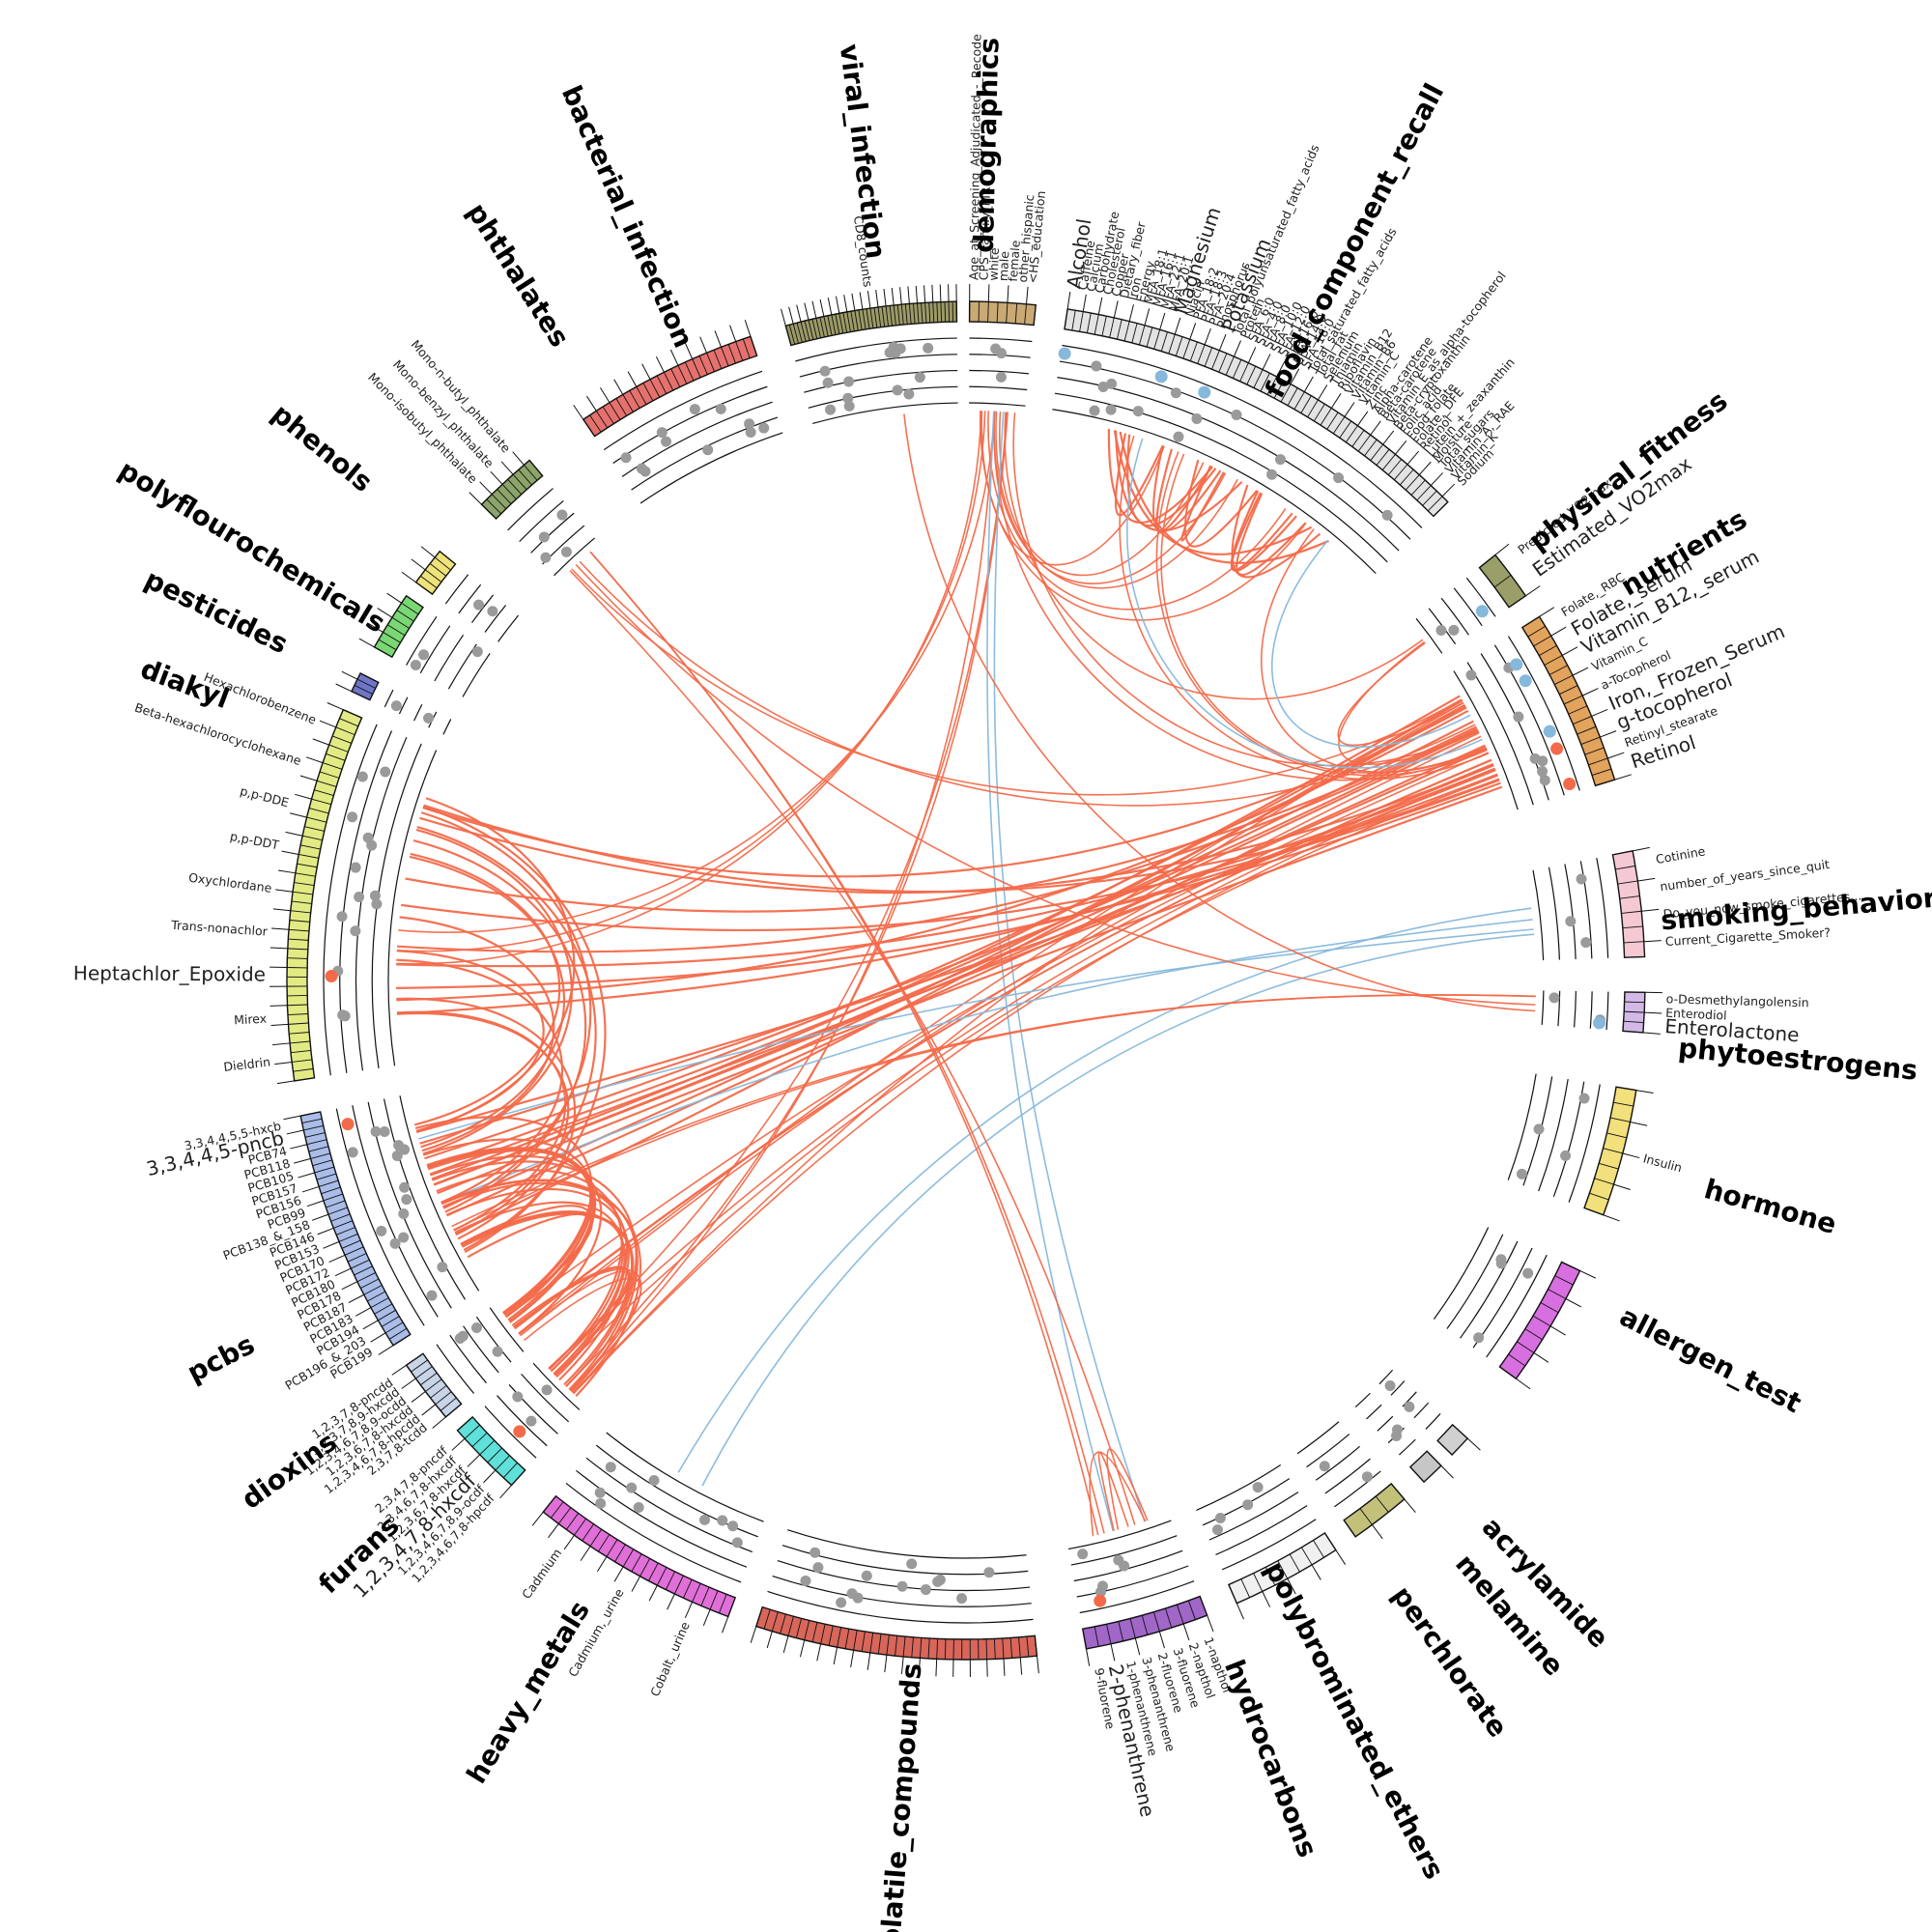 The width and height of the screenshot is (1932, 1932). Describe the element at coordinates (1480, 597) in the screenshot. I see `track-ring-fitness` at that location.